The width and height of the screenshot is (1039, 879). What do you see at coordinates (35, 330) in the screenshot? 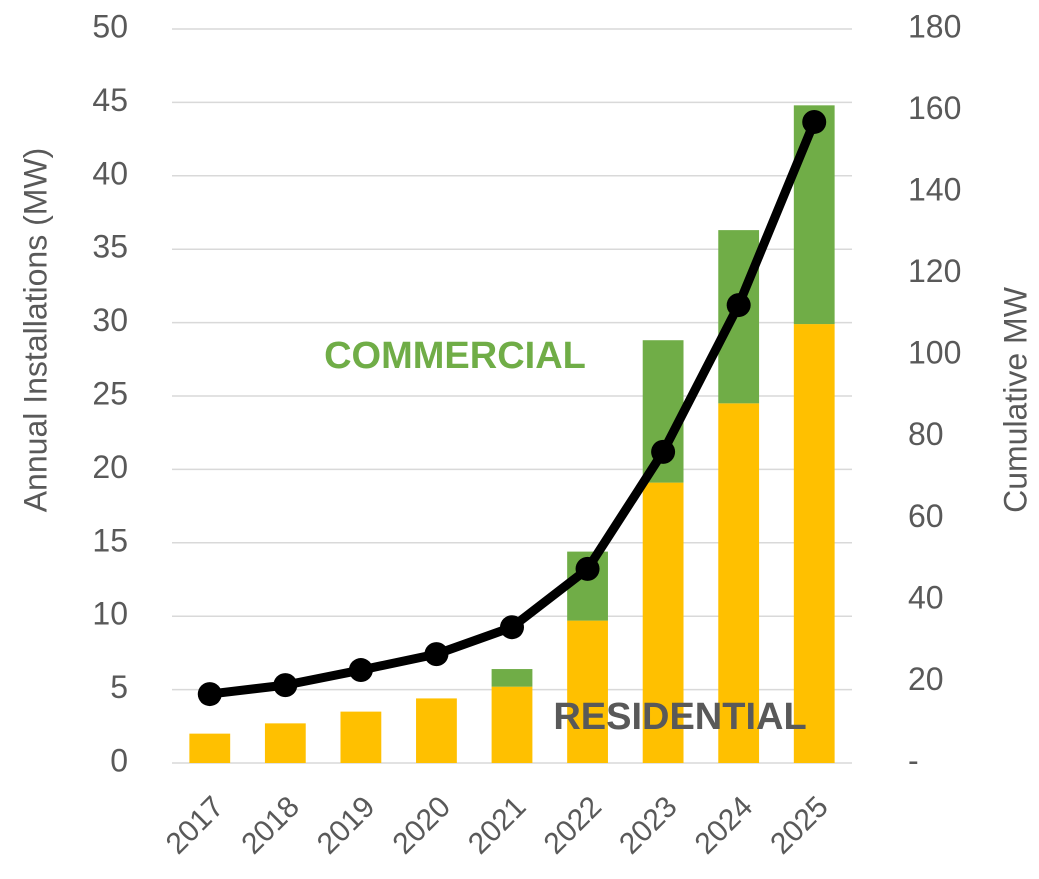
I see `y-axis-label: Annual Installations (MW)` at bounding box center [35, 330].